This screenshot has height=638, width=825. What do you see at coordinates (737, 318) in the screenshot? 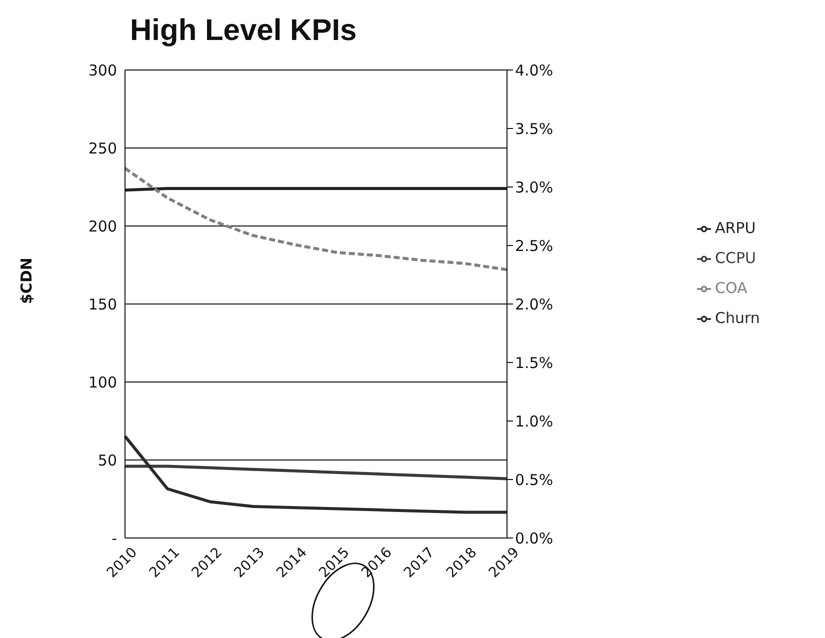
I see `legend-label: Churn` at bounding box center [737, 318].